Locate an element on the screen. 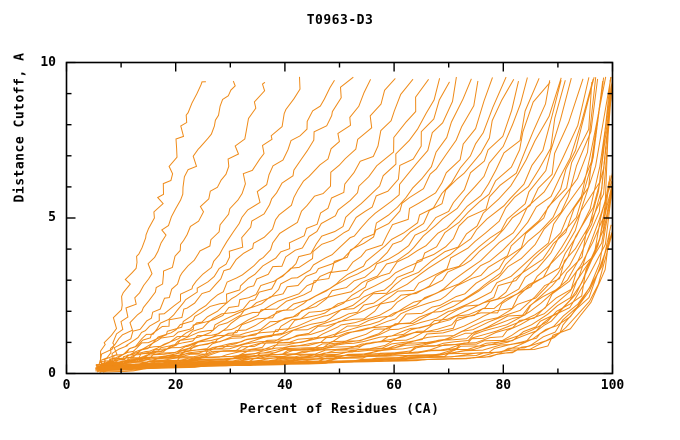 The image size is (680, 440). x-axis-label: Percent of Residues (CA) is located at coordinates (339, 409).